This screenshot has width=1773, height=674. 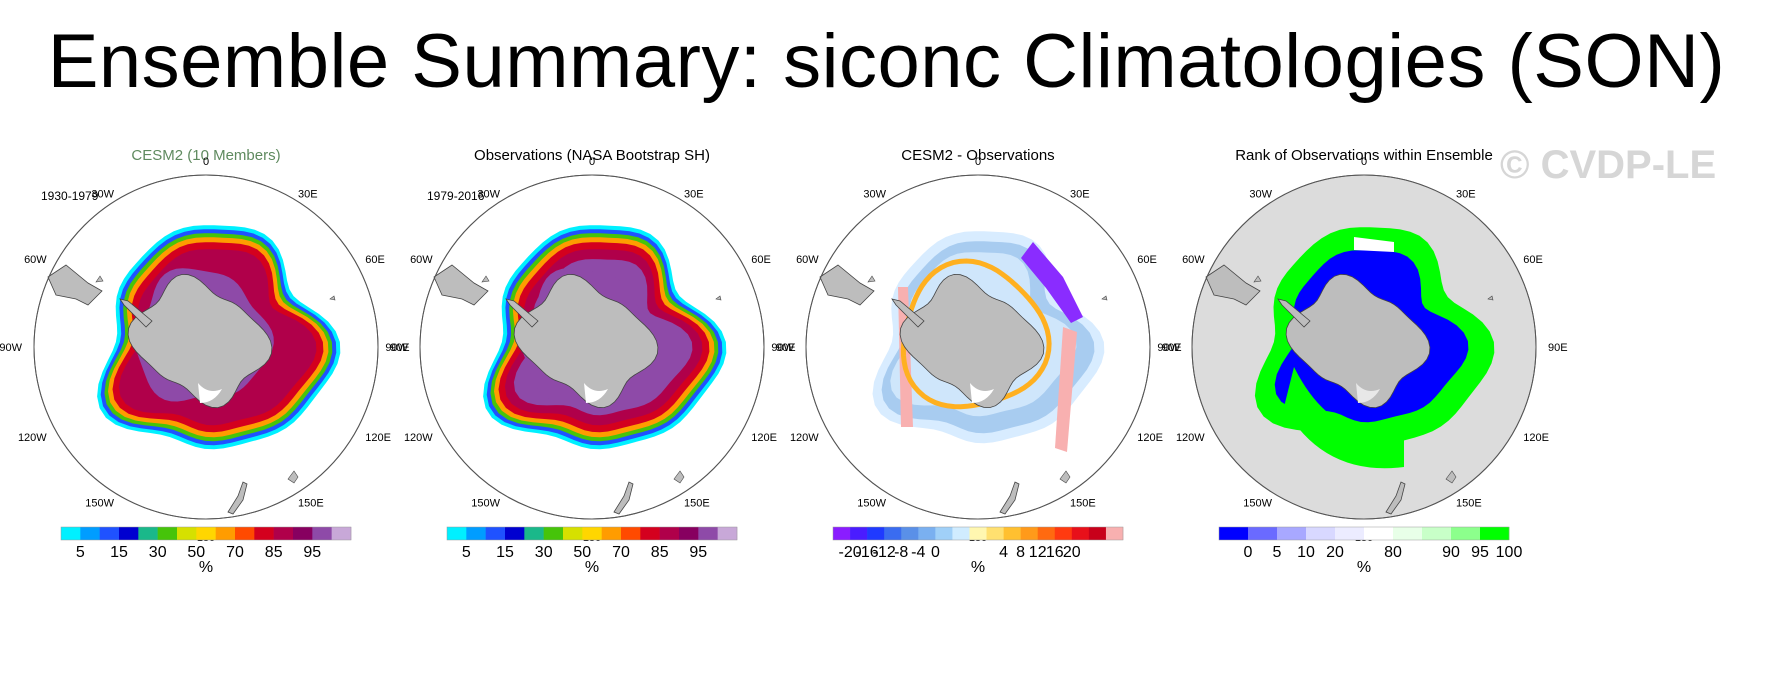 I want to click on colorbar-tick-label: 30, so click(x=544, y=552).